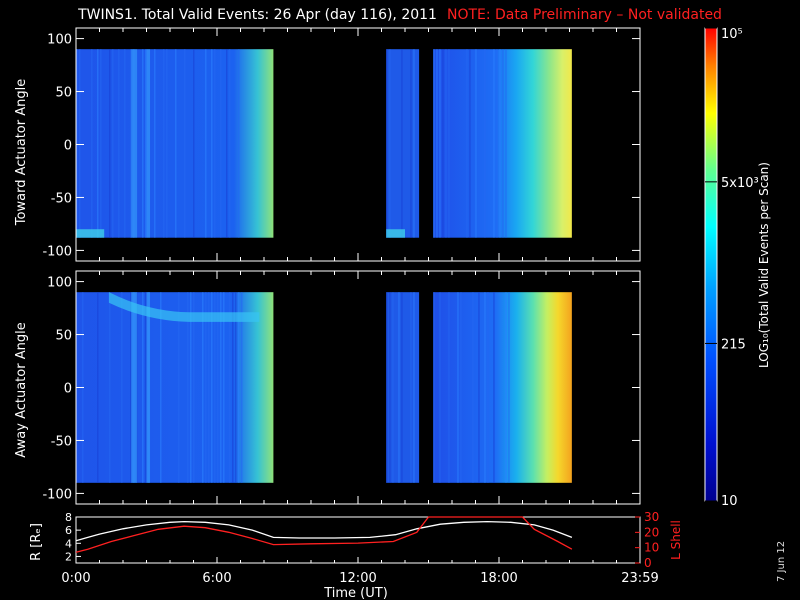  I want to click on orbit-left-ylabel: R [Rₑ], so click(36, 542).